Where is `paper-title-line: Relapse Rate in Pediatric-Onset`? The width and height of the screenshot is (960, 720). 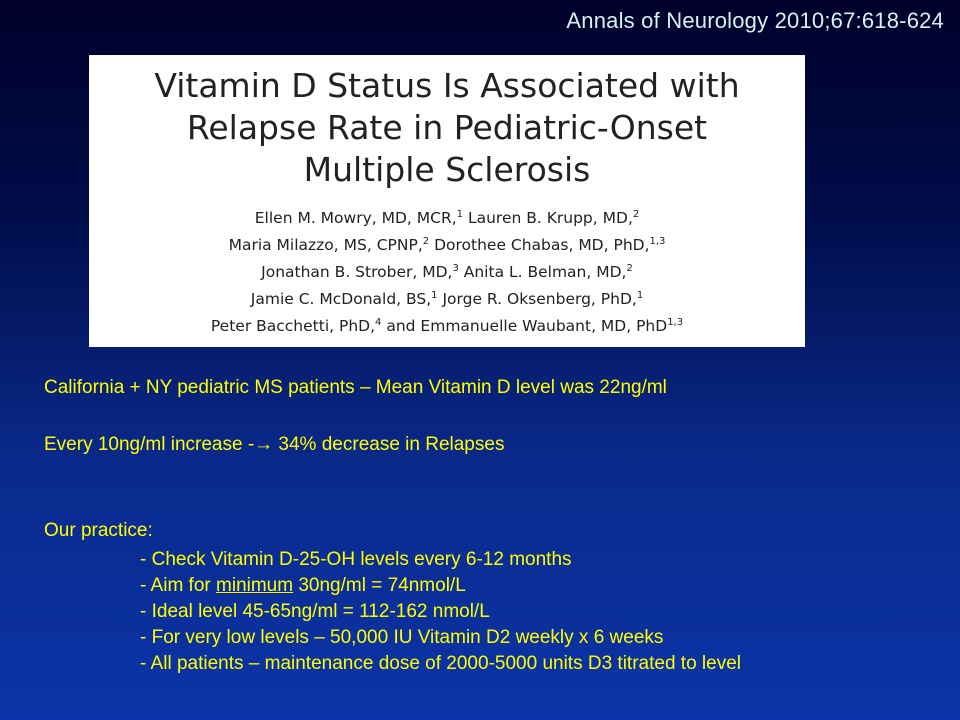 paper-title-line: Relapse Rate in Pediatric-Onset is located at coordinates (447, 127).